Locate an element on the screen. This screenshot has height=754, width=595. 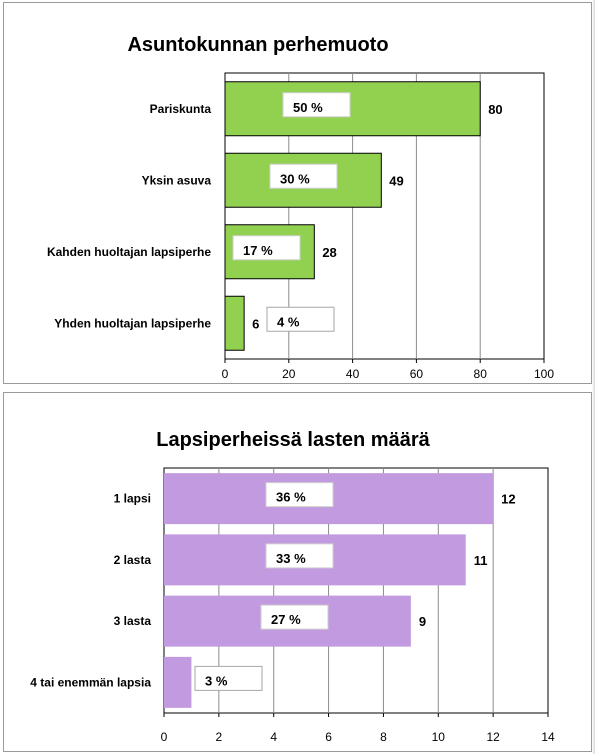
percent-label: 50 % is located at coordinates (308, 107).